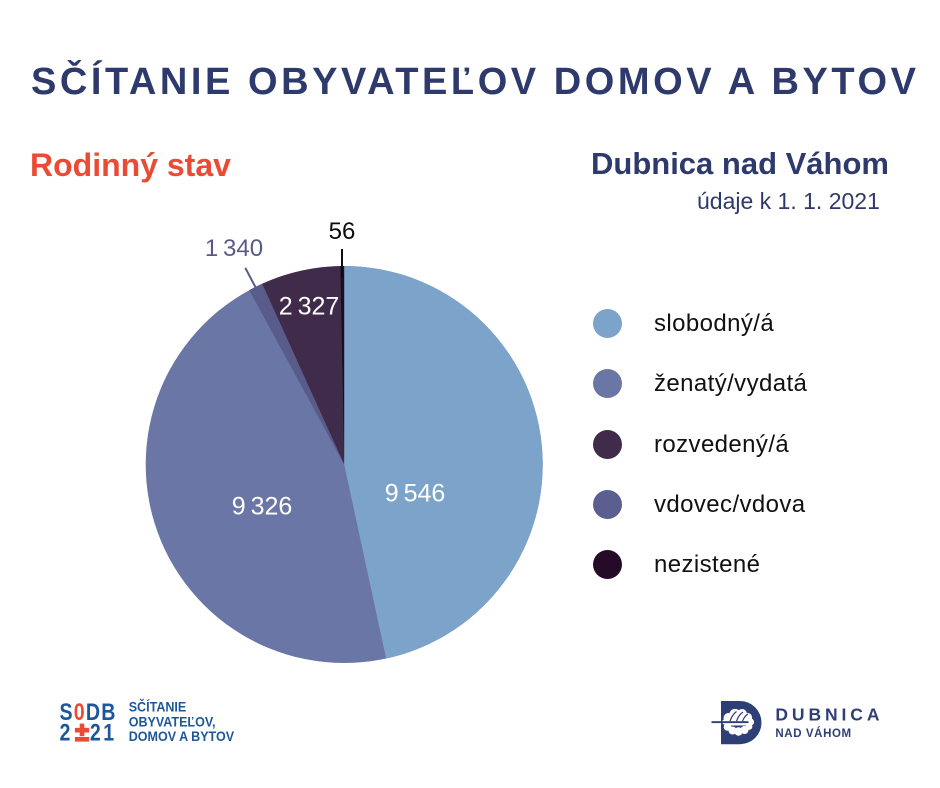 This screenshot has width=940, height=788. What do you see at coordinates (182, 737) in the screenshot?
I see `svg-text: DOMOV A BYTOV` at bounding box center [182, 737].